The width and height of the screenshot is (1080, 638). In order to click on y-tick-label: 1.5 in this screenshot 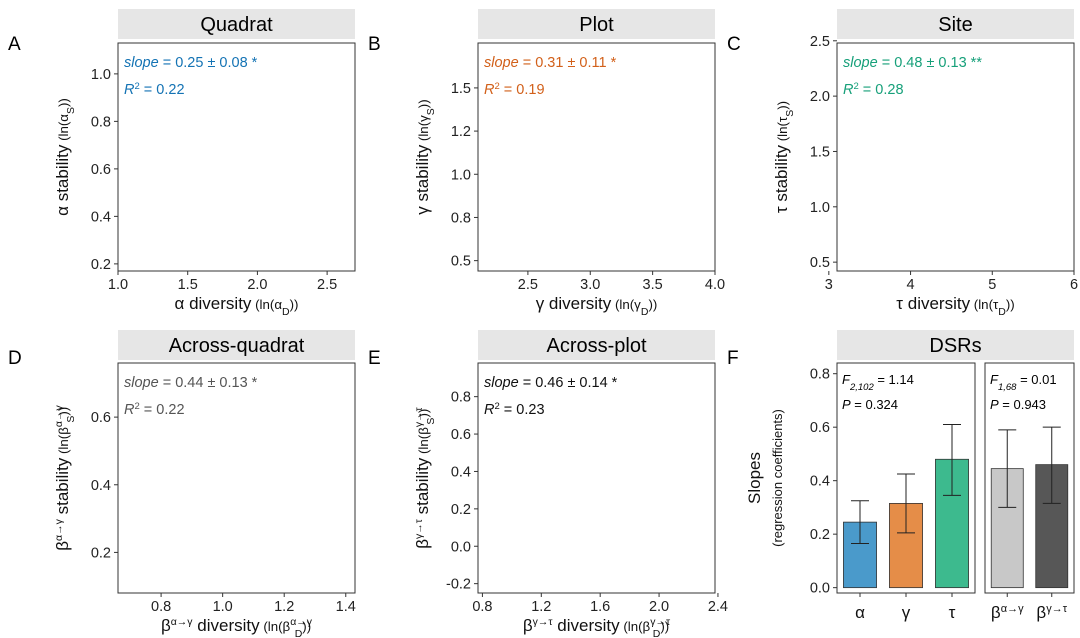, I will do `click(461, 89)`.